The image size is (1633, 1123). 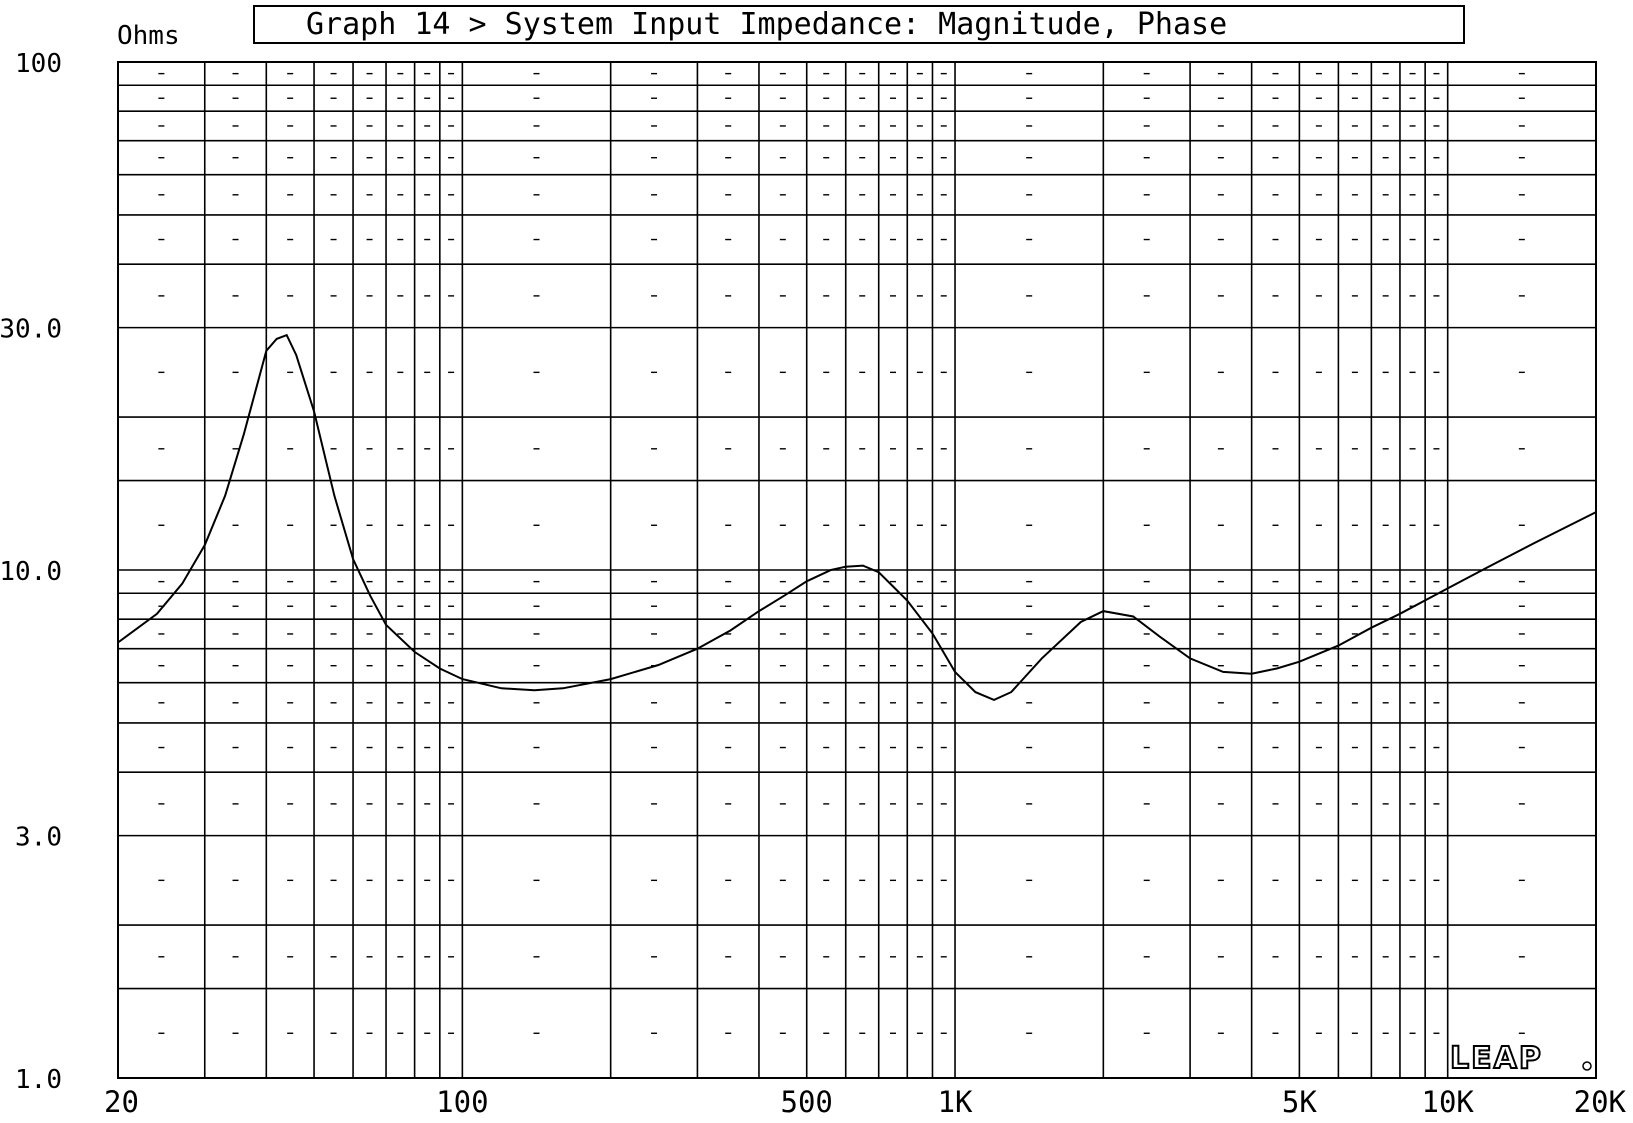 What do you see at coordinates (1587, 1066) in the screenshot?
I see `registered-mark-icon` at bounding box center [1587, 1066].